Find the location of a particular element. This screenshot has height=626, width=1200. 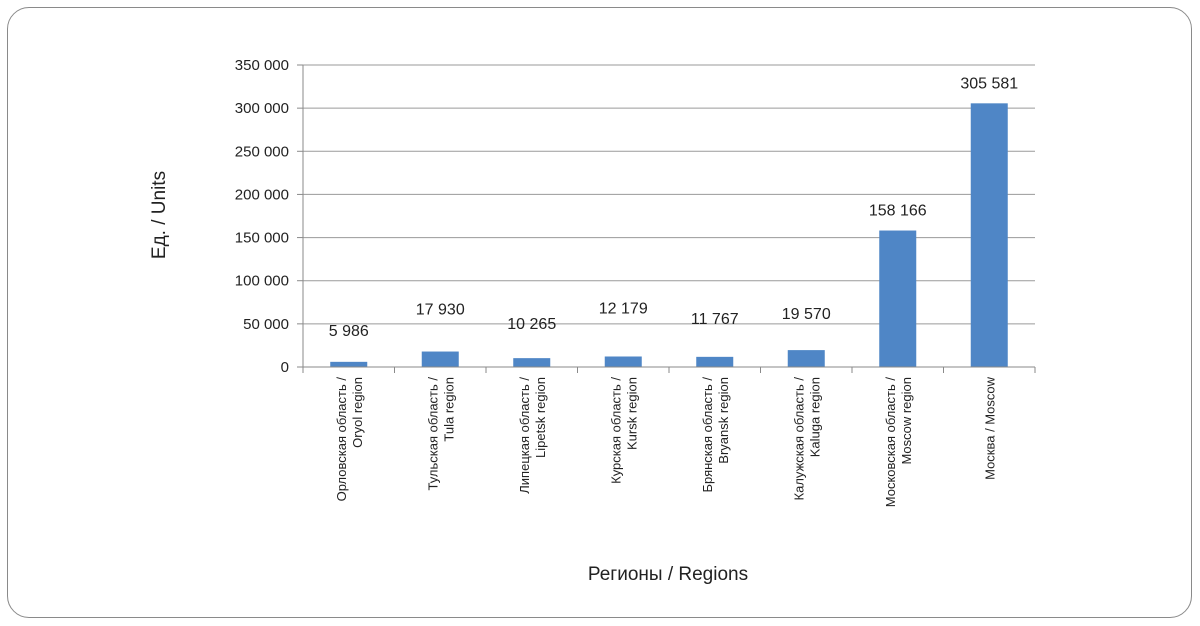

data-label: 158 166 is located at coordinates (898, 211).